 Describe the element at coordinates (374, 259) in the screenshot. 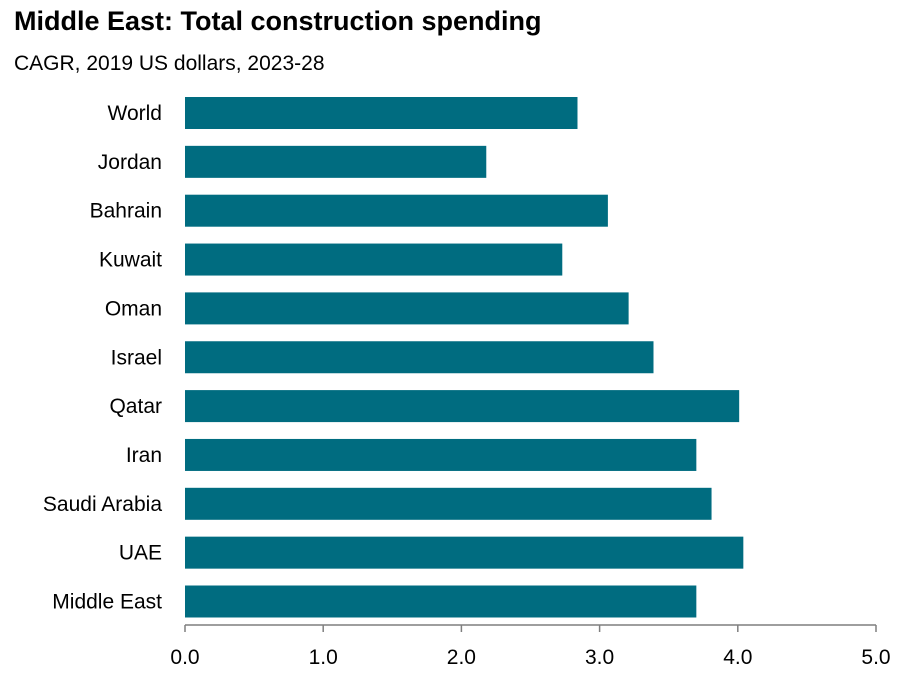

I see `bar-kuwait` at that location.